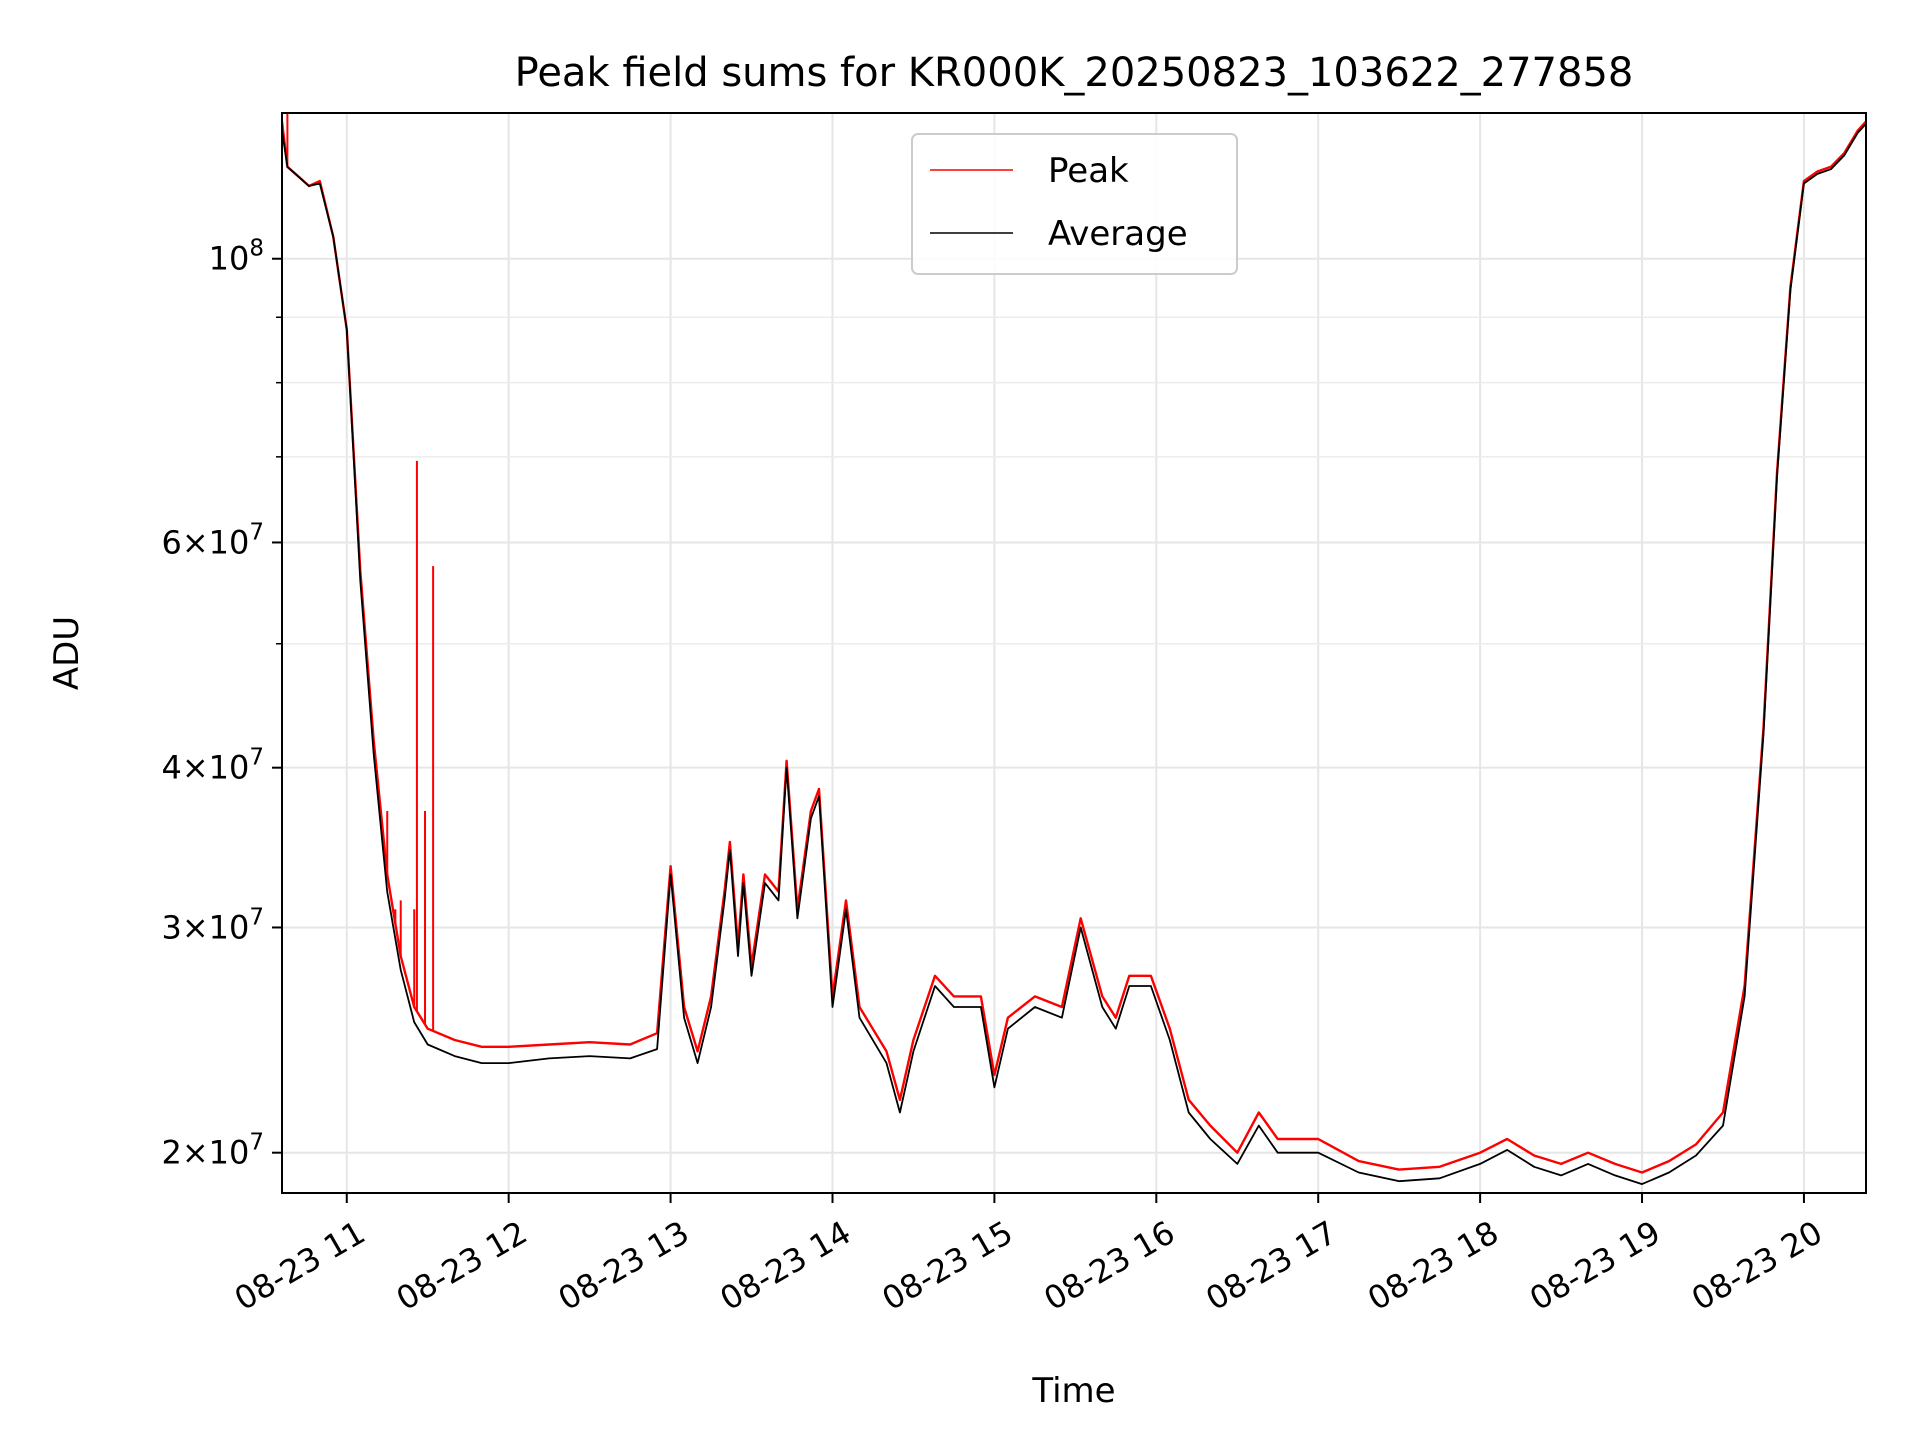  I want to click on x-axis-title: Time, so click(1073, 1391).